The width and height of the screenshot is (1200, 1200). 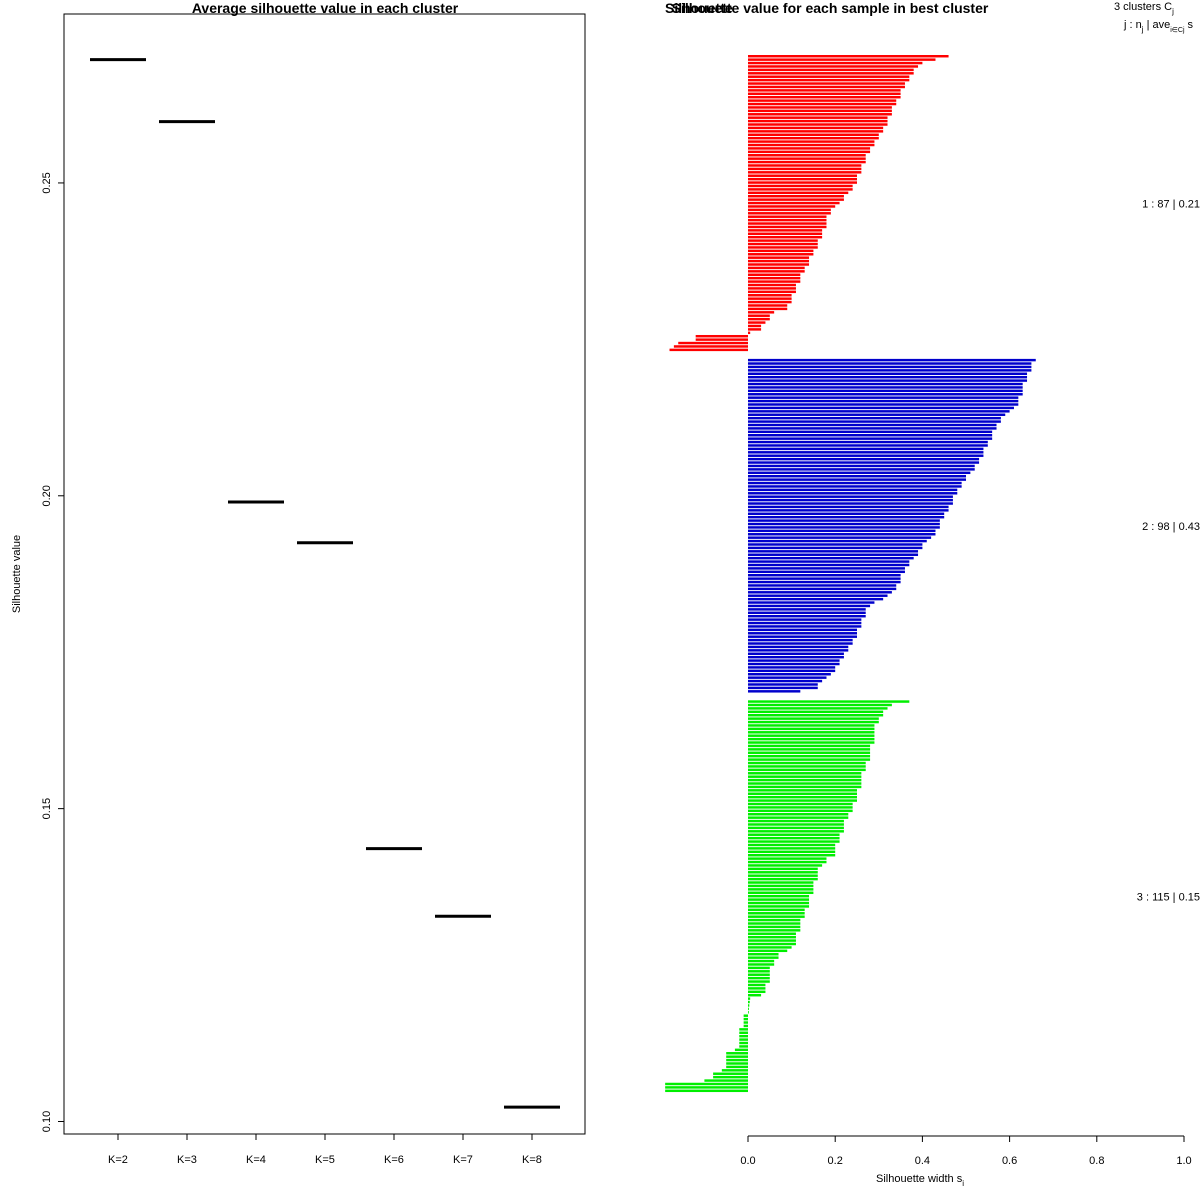 What do you see at coordinates (747, 1161) in the screenshot?
I see `right-x-tick-label: 0.0` at bounding box center [747, 1161].